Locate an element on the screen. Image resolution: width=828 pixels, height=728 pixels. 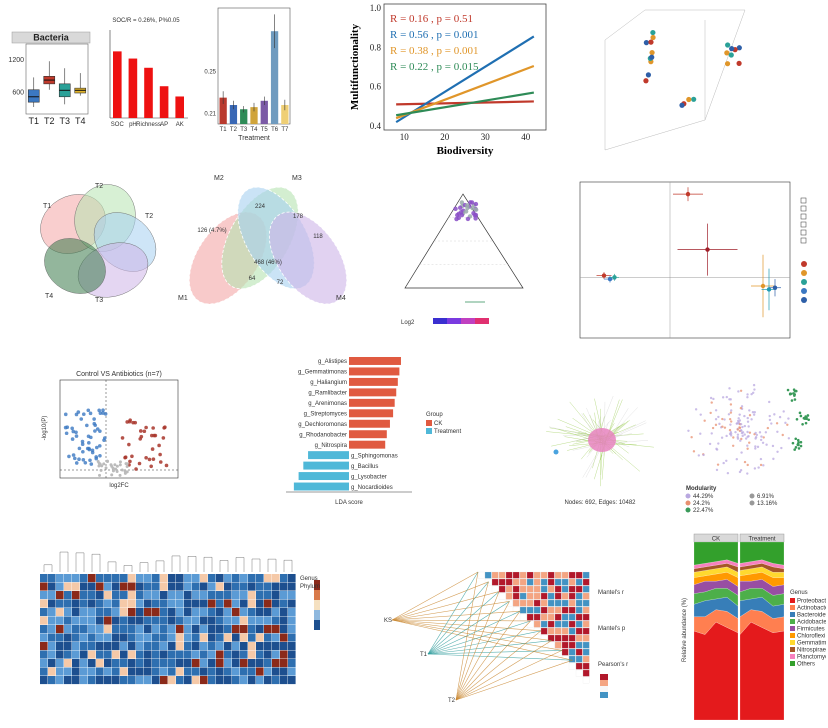
bar-T2 is located at coordinates (233, 114).